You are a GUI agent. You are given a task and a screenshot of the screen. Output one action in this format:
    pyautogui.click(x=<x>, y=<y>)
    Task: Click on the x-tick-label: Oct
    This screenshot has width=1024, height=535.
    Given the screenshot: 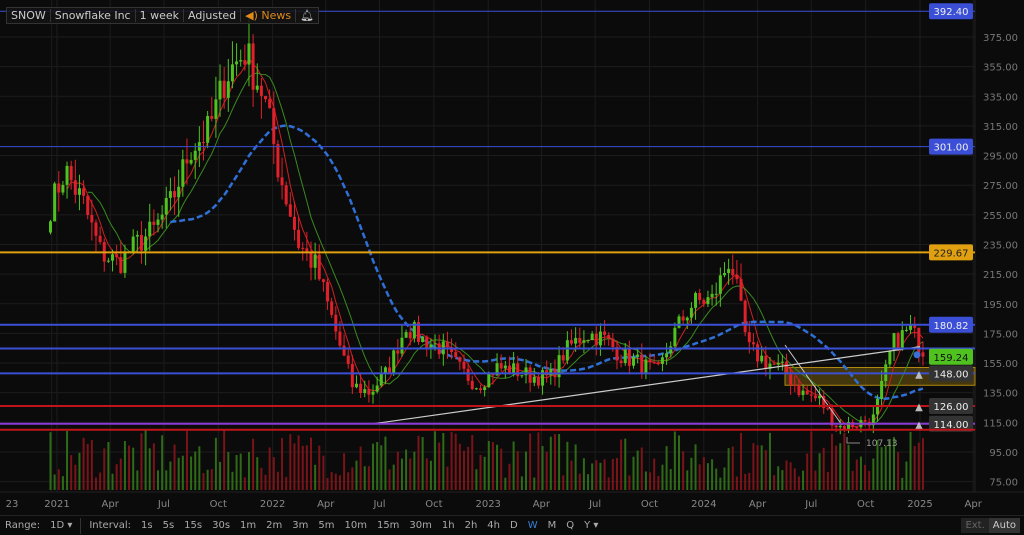 What is the action you would take?
    pyautogui.click(x=865, y=504)
    